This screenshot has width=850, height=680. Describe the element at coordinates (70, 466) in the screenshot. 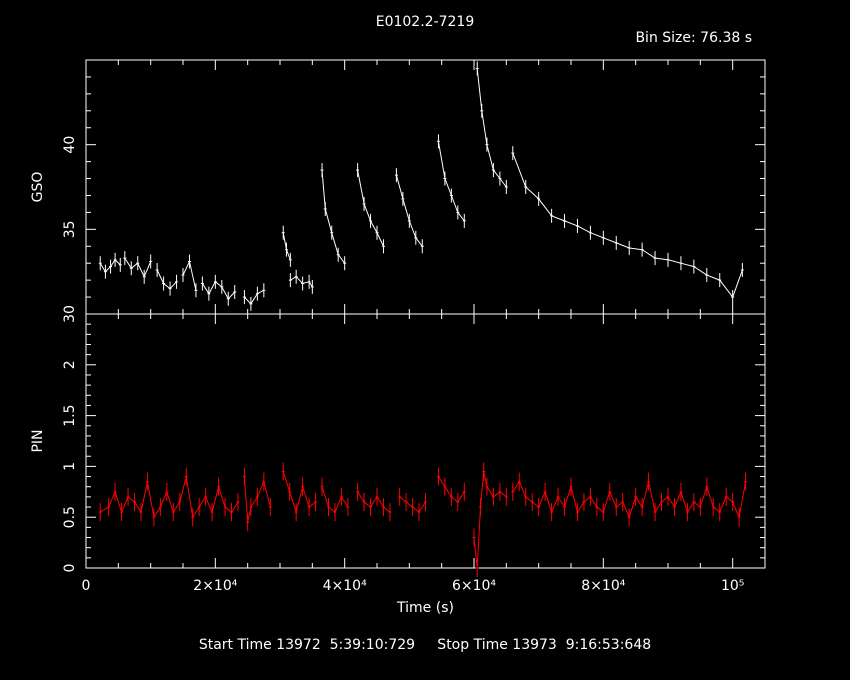

I see `pin-ytick-label: 1` at that location.